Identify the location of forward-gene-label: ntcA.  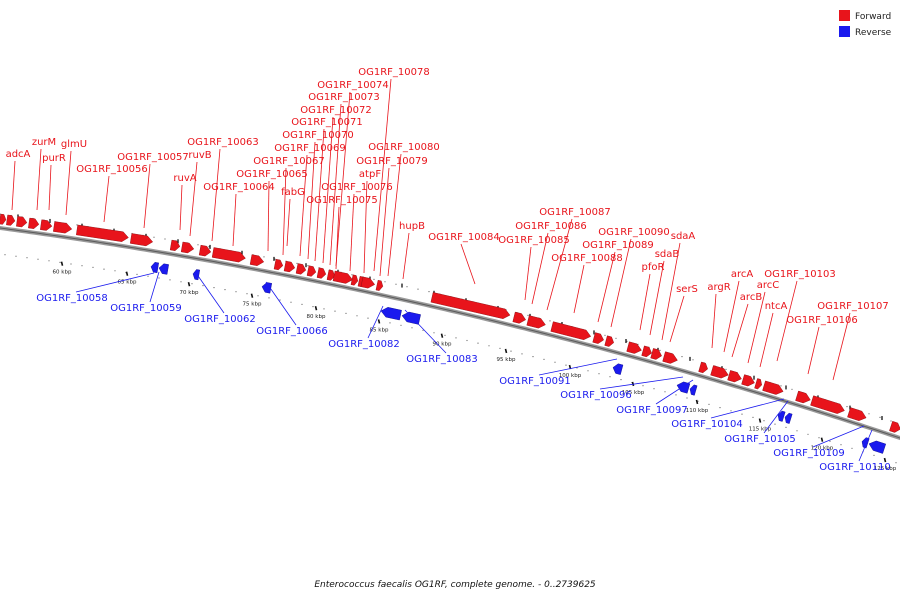
(776, 306).